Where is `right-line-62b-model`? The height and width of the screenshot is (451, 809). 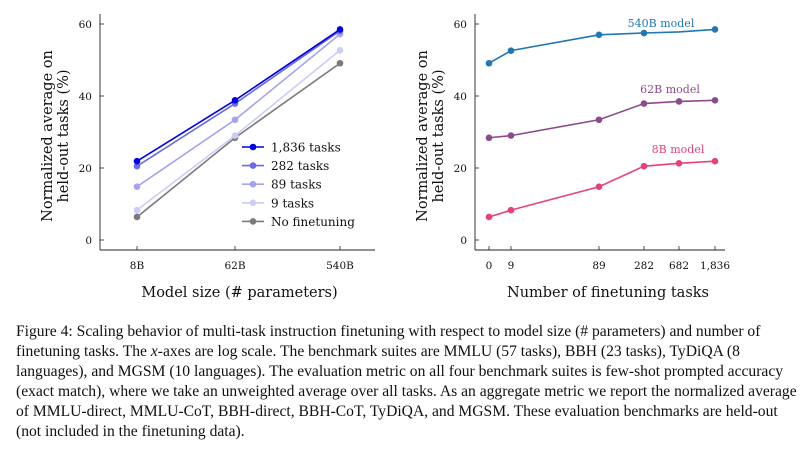
right-line-62b-model is located at coordinates (602, 119).